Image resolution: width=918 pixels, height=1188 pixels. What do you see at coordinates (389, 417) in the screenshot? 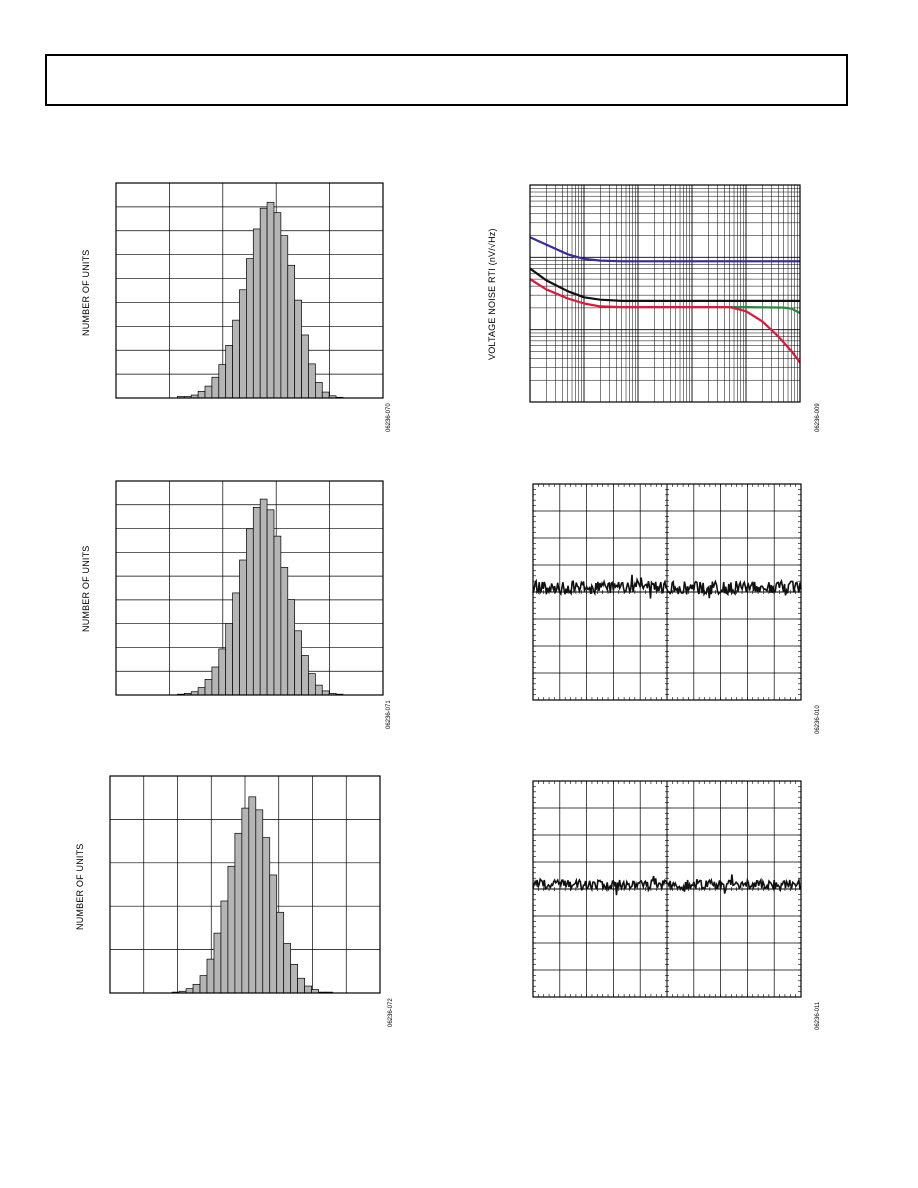
I see `hist1-figure-id: 06236-070` at bounding box center [389, 417].